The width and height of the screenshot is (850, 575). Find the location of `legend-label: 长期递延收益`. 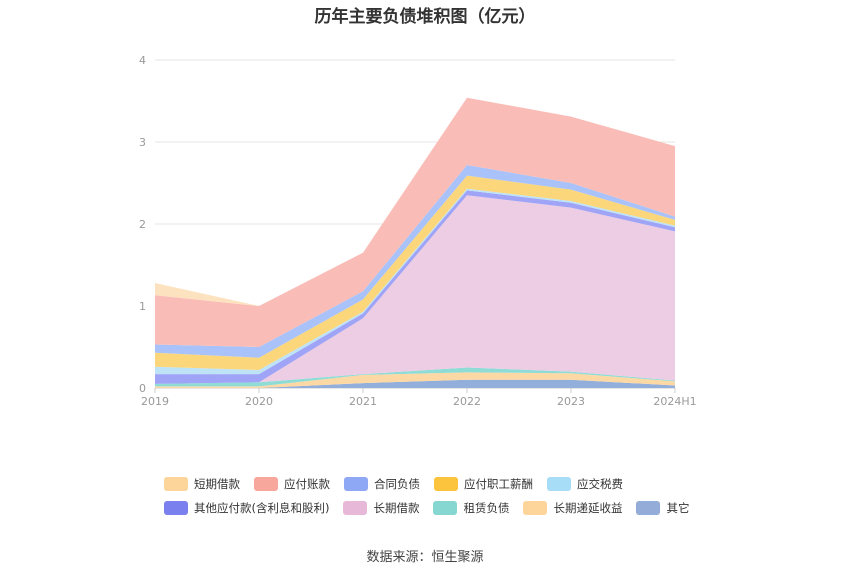

legend-label: 长期递延收益 is located at coordinates (588, 508).